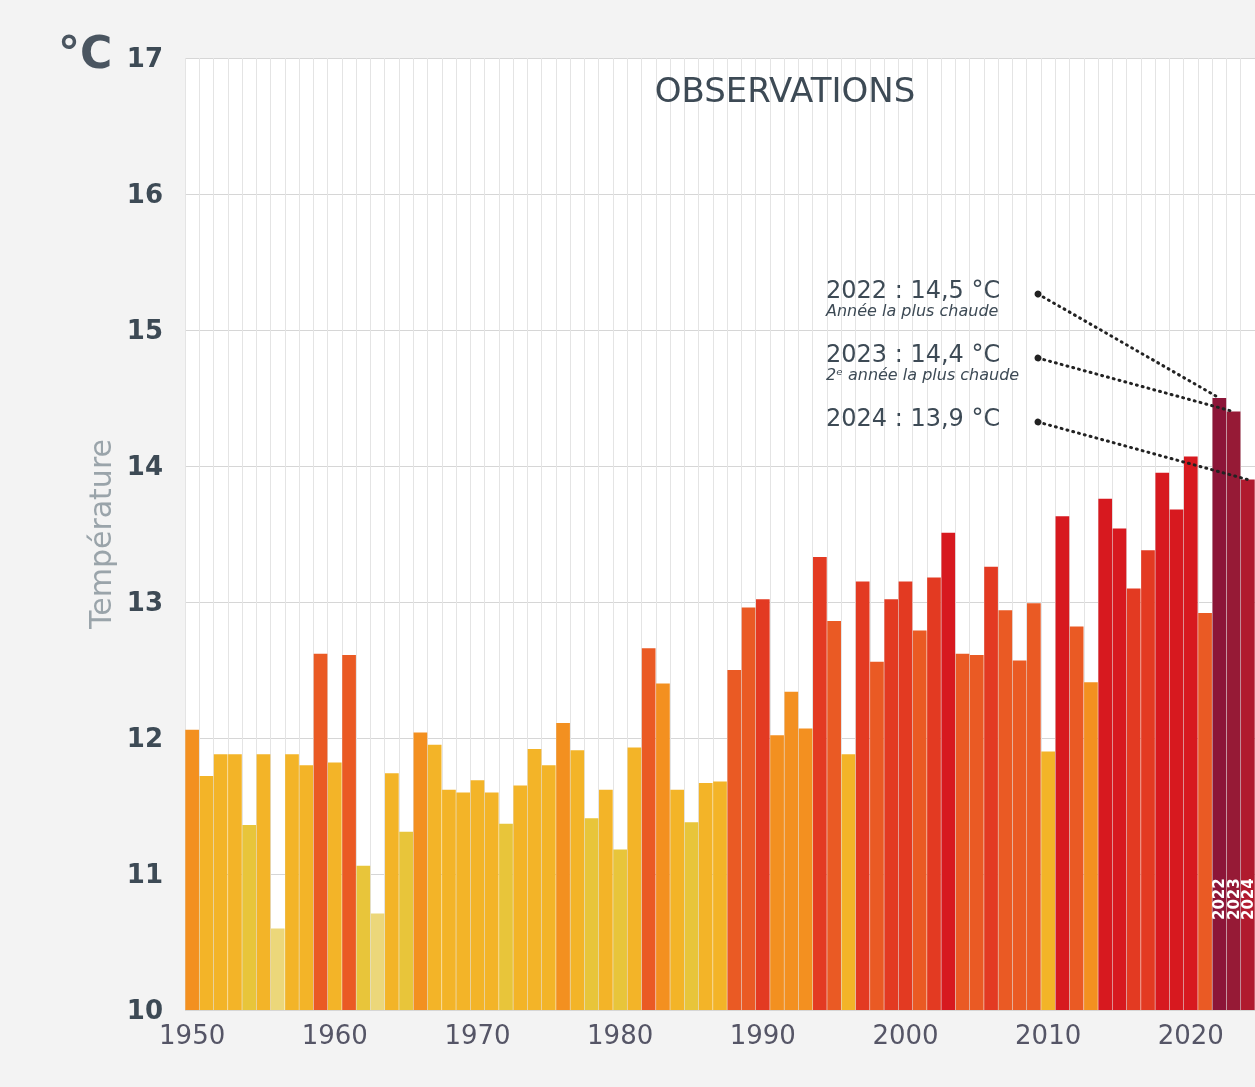 The image size is (1255, 1087). I want to click on y-tick-label: 11, so click(144, 874).